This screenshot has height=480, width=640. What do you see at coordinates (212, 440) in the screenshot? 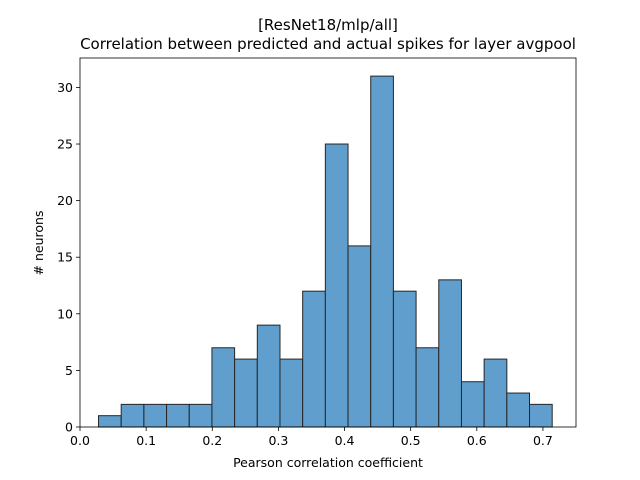
I see `x-tick-label: 0.2` at bounding box center [212, 440].